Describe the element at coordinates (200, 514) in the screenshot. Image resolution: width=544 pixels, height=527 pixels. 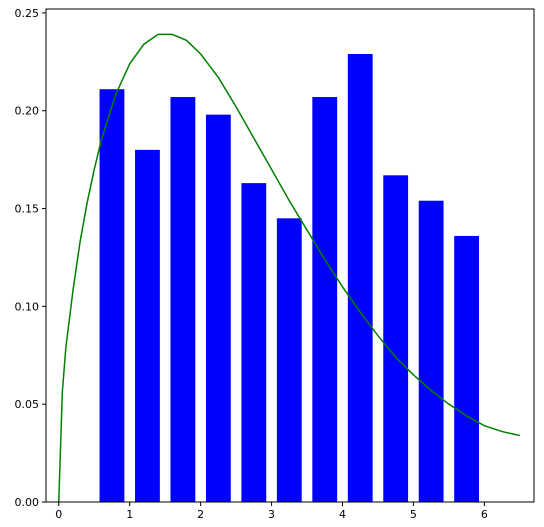
I see `x-tick-label: 2` at that location.